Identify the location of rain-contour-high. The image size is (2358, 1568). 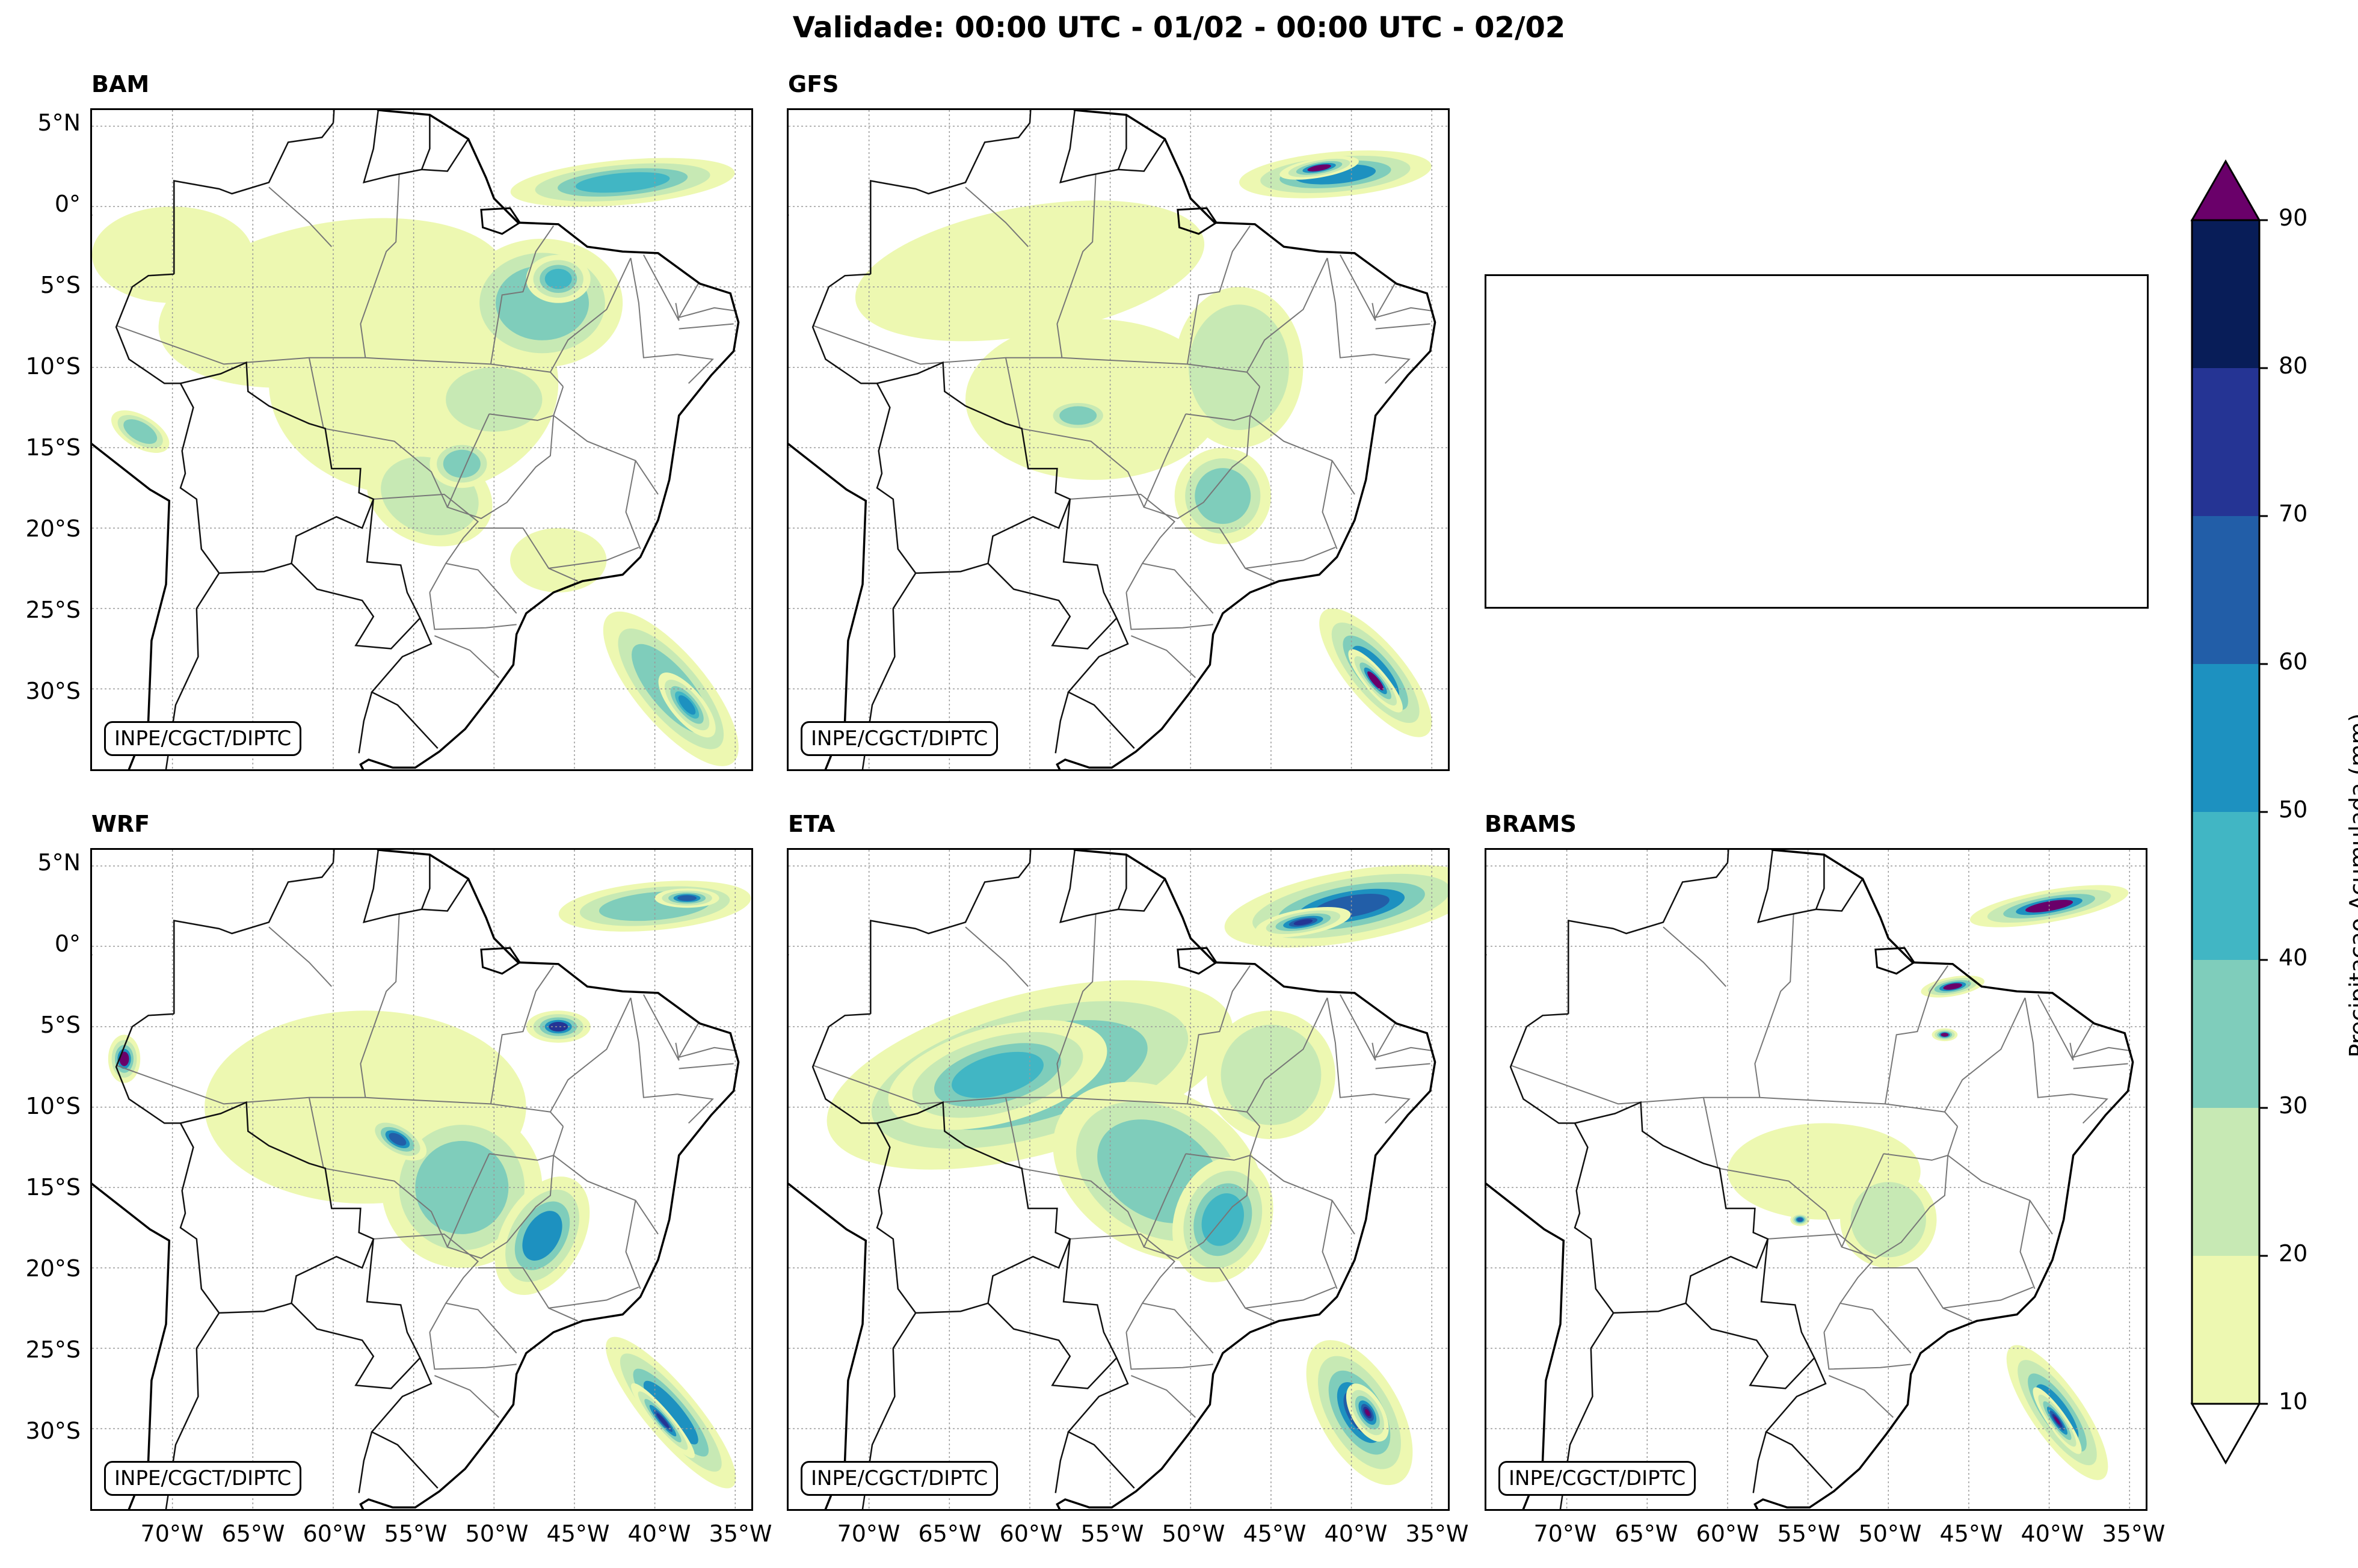
(671, 1413).